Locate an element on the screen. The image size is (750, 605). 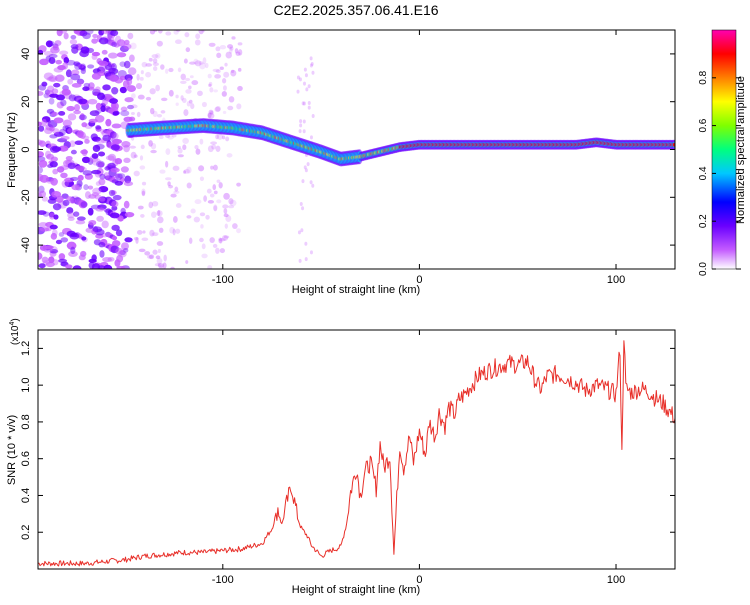
x-tick-label: -100 is located at coordinates (223, 580).